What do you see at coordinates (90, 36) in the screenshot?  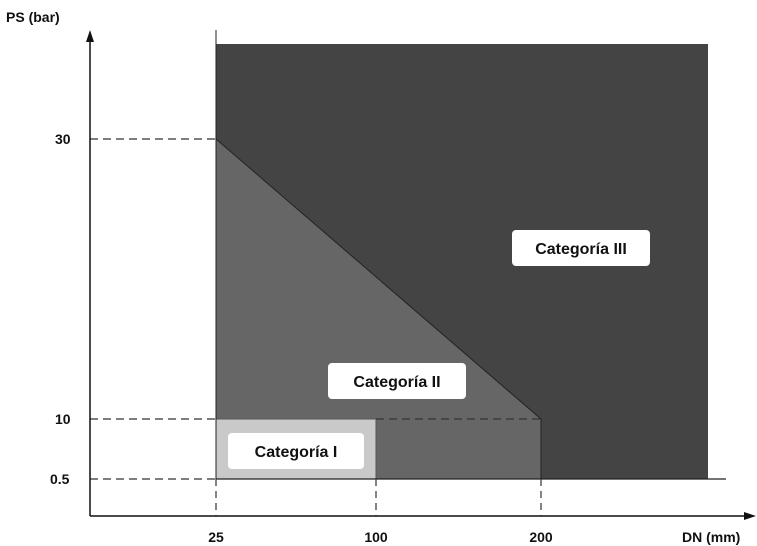 I see `y-axis-arrow` at bounding box center [90, 36].